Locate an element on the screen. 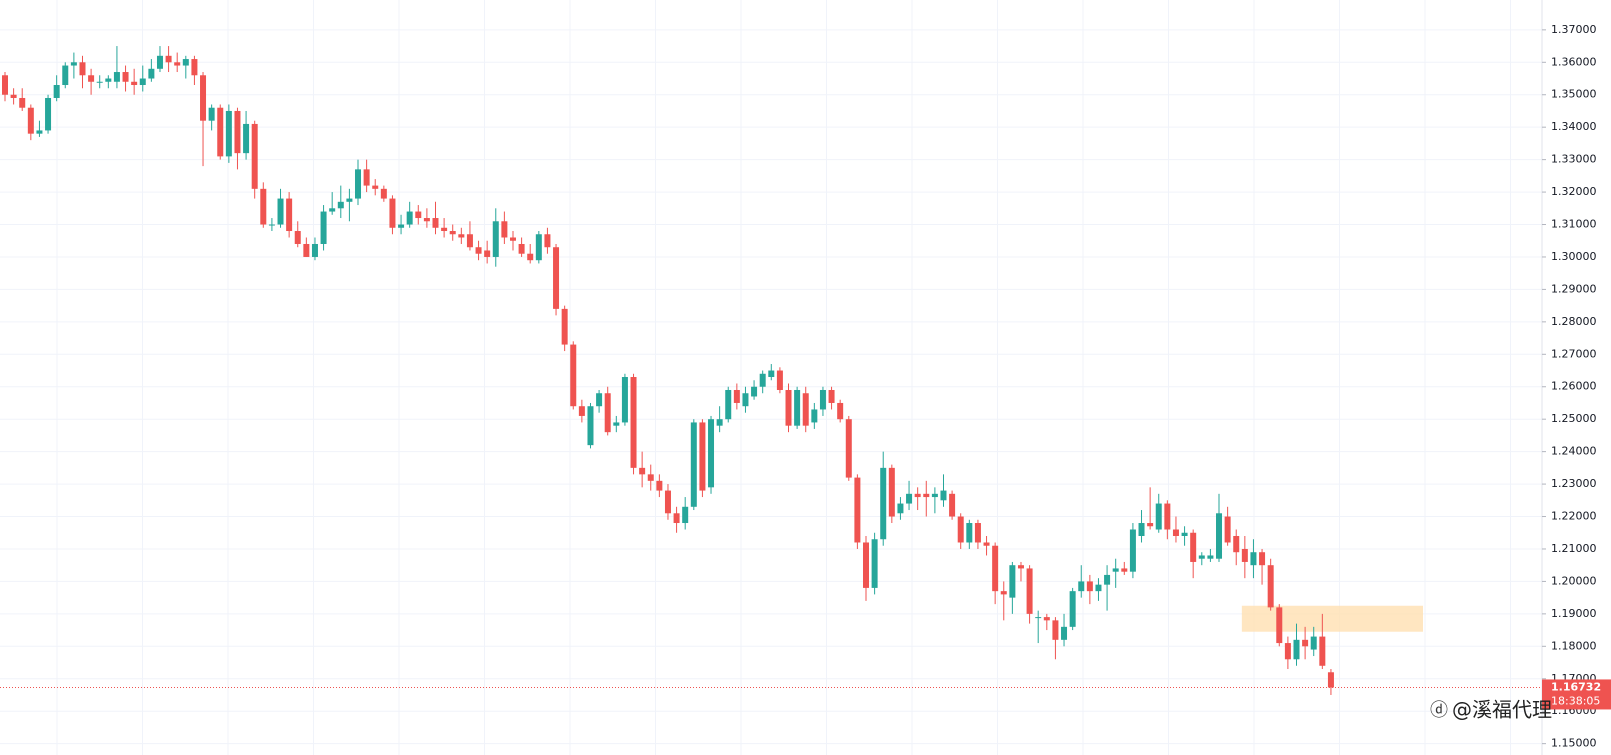 The image size is (1611, 755). y-tick-label: 1.37000 is located at coordinates (1574, 29).